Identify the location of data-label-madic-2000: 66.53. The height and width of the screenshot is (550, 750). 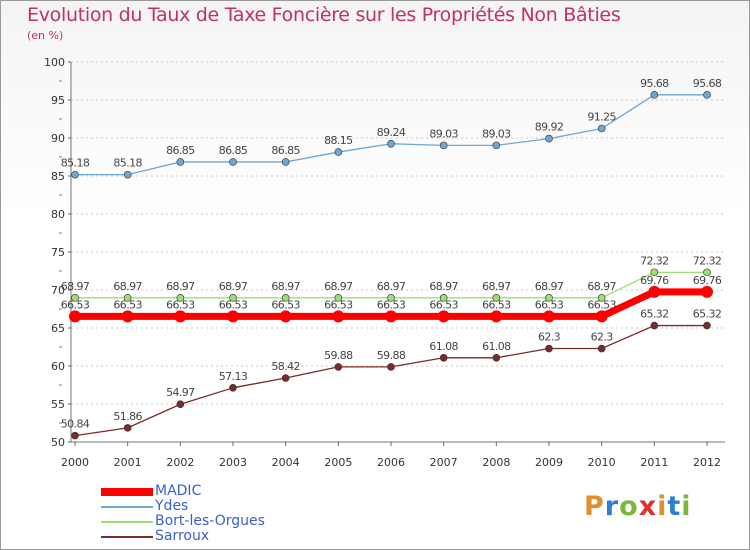
(75, 304).